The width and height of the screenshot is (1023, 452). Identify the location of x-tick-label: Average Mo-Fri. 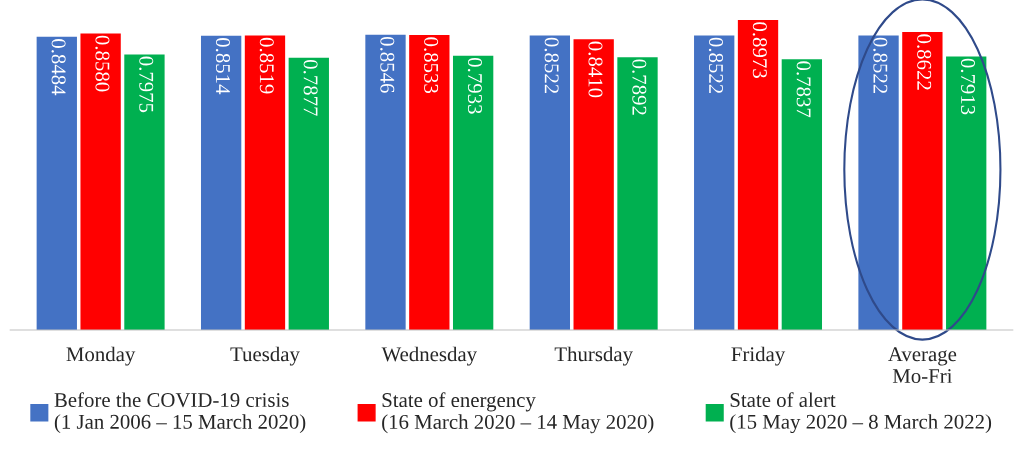
(922, 365).